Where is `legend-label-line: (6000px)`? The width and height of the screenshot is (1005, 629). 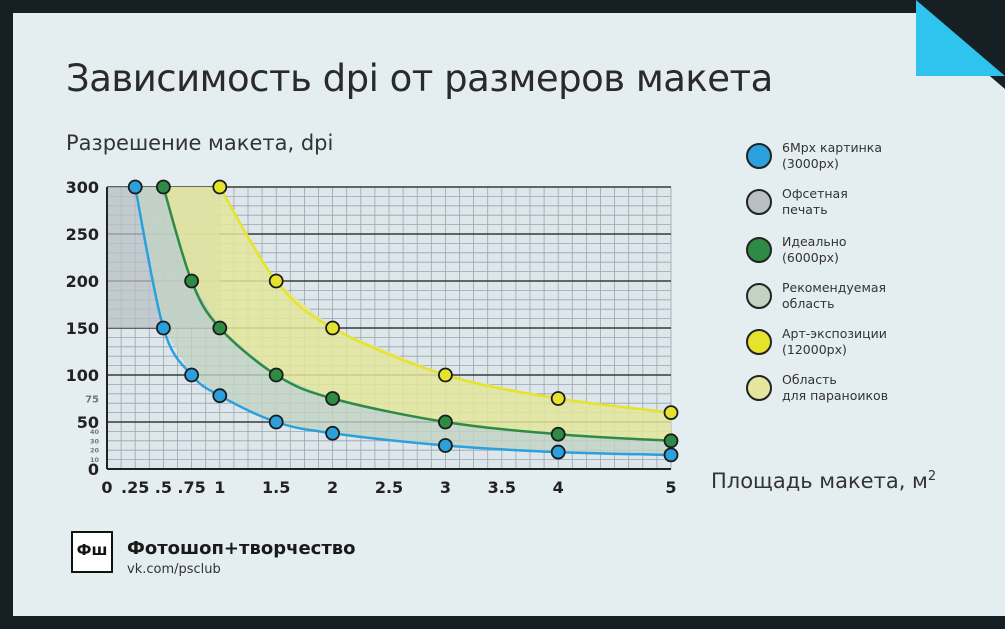
legend-label-line: (6000px) is located at coordinates (810, 257).